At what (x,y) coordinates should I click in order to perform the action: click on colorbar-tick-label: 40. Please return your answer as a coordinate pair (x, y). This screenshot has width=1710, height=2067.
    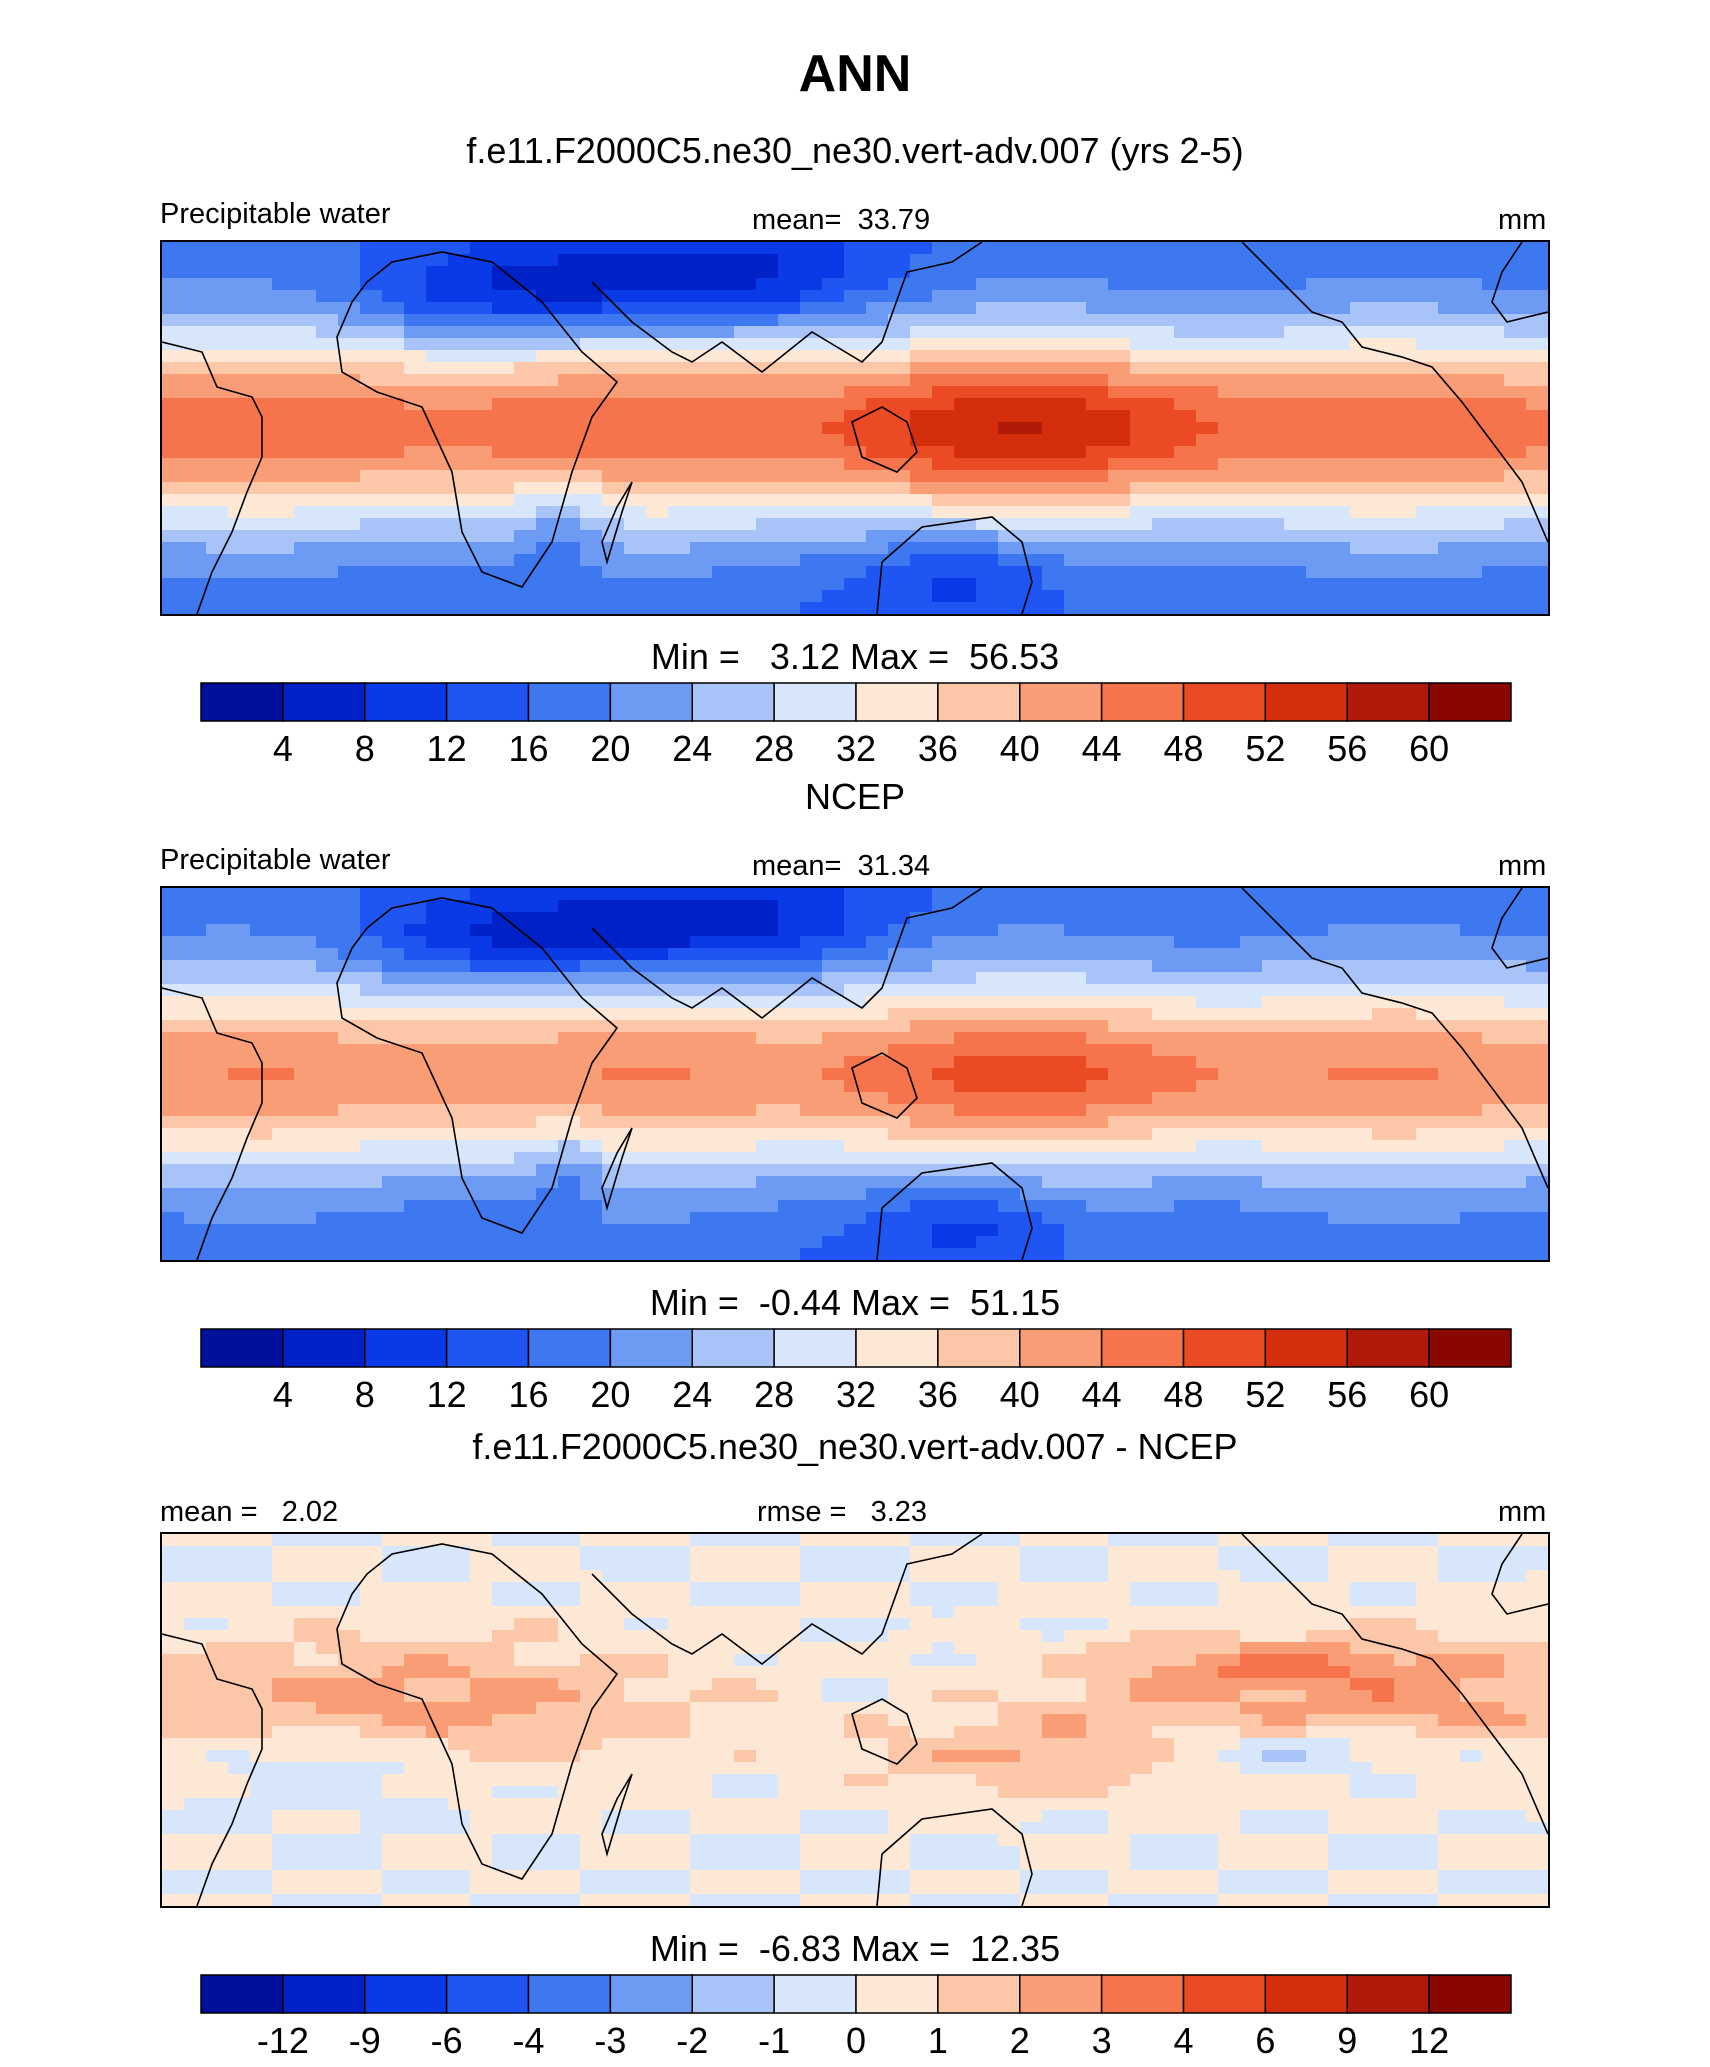
    Looking at the image, I should click on (1020, 1394).